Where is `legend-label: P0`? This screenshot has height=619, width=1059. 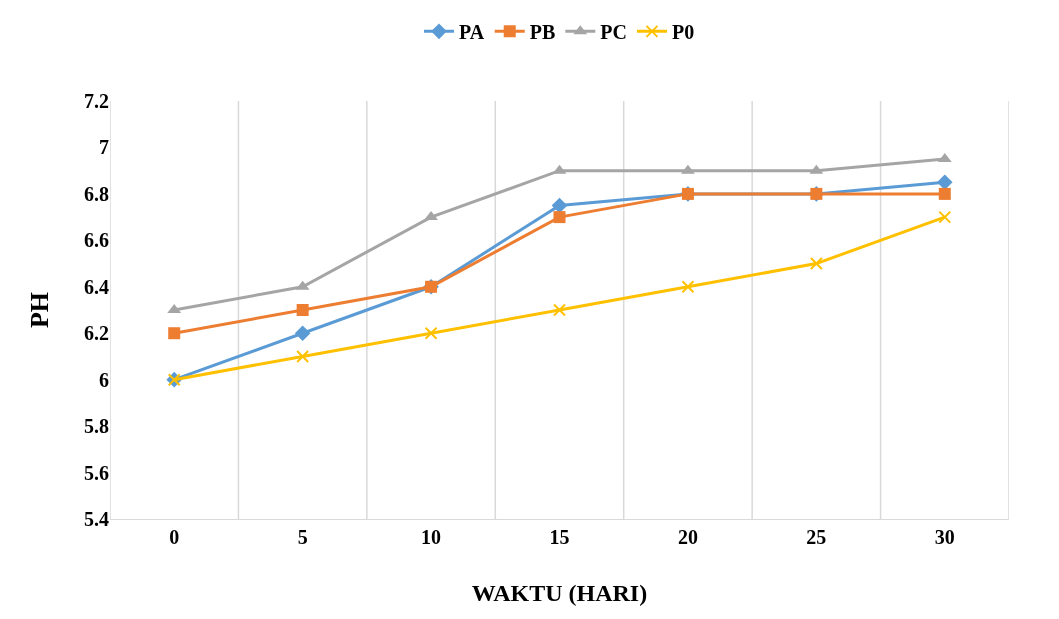 legend-label: P0 is located at coordinates (683, 32).